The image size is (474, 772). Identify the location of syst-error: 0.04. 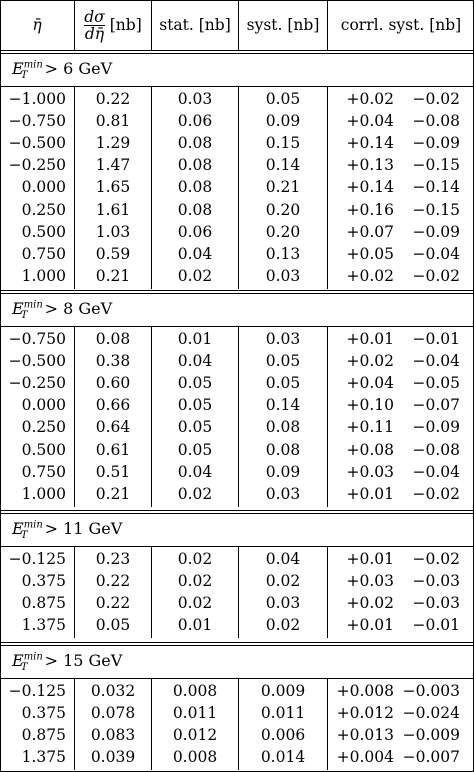
(283, 559).